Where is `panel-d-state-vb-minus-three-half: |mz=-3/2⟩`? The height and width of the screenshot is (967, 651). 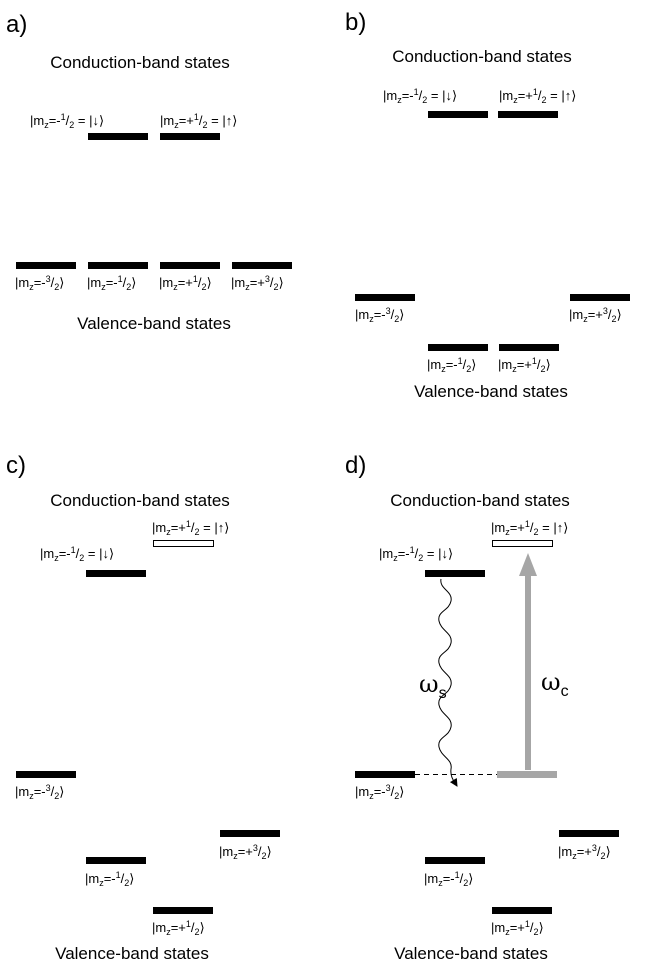 panel-d-state-vb-minus-three-half: |mz=-3/2⟩ is located at coordinates (379, 792).